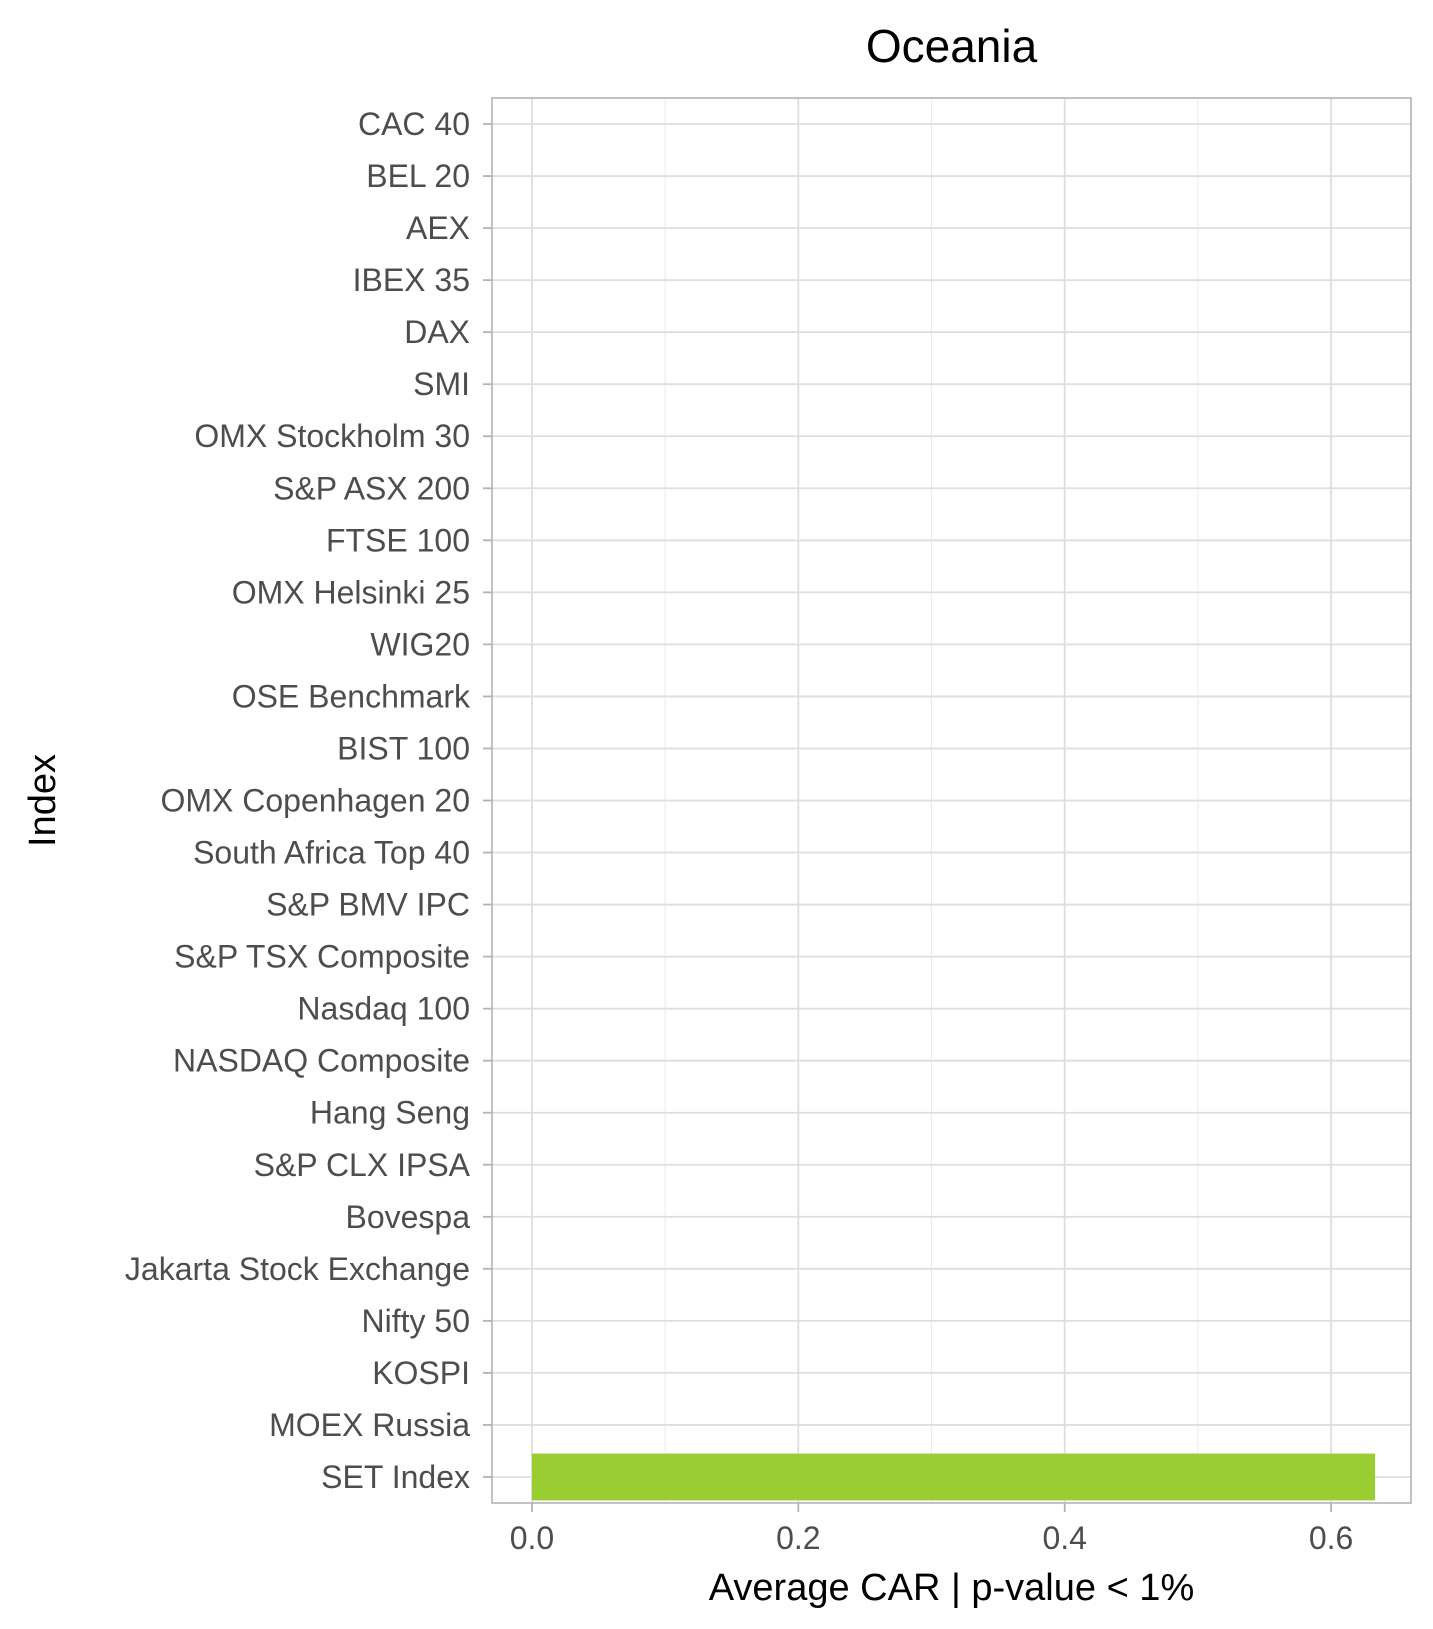 The height and width of the screenshot is (1629, 1433). I want to click on bar, so click(953, 1477).